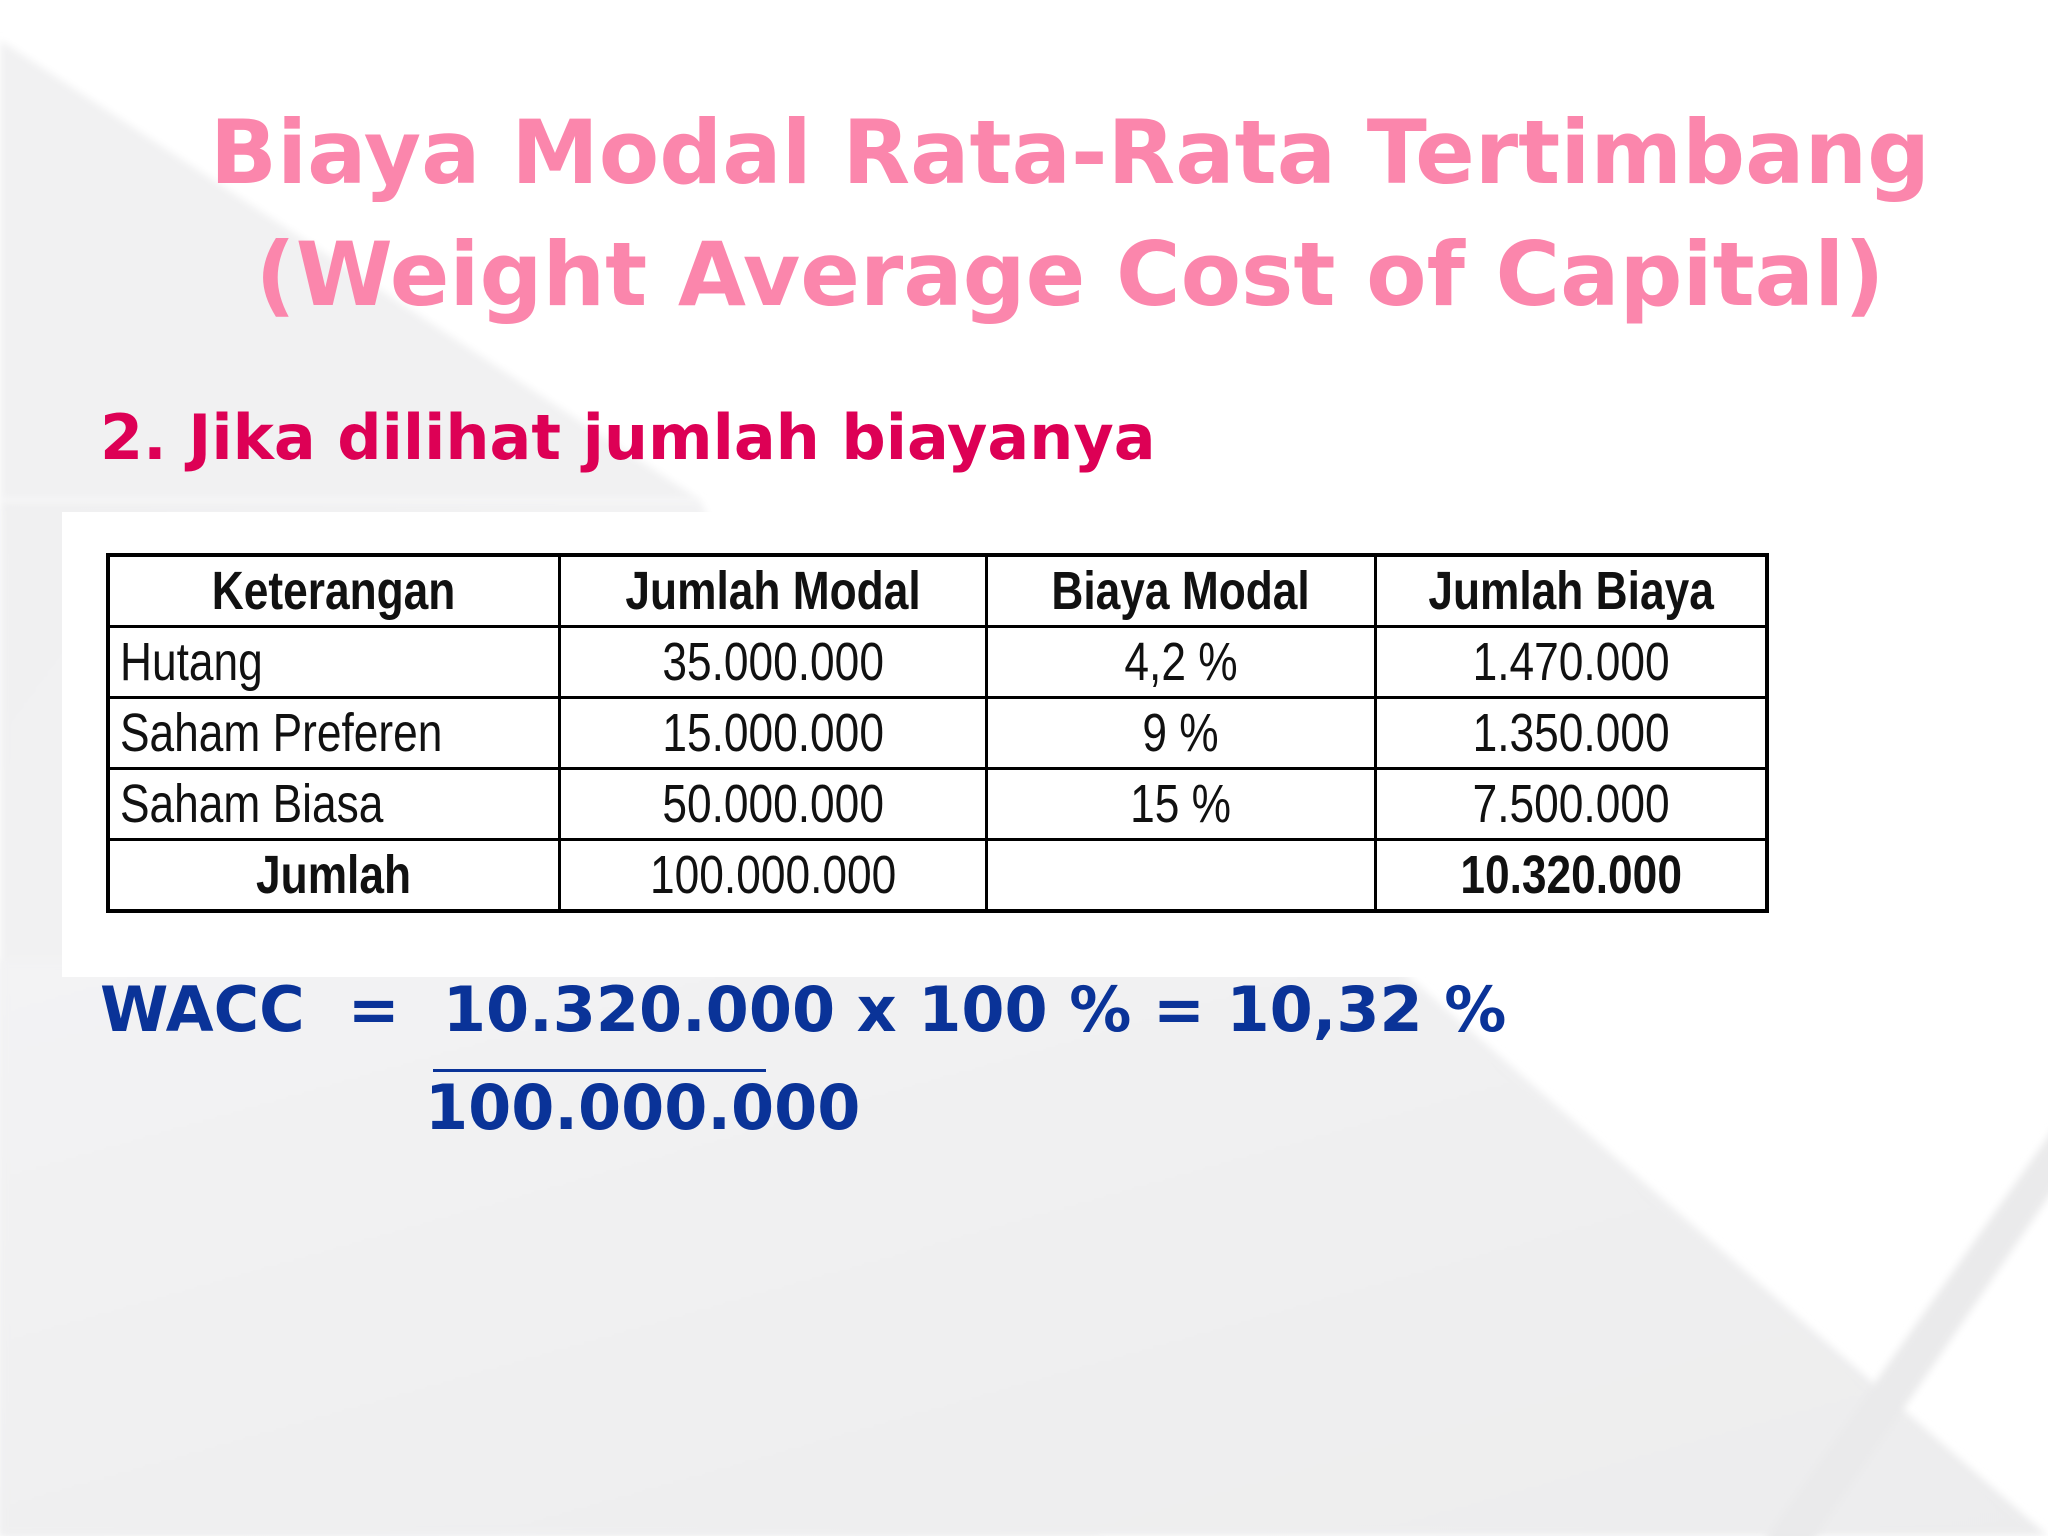 The image size is (2048, 1536). What do you see at coordinates (333, 590) in the screenshot?
I see `header-keterangan: Keterangan` at bounding box center [333, 590].